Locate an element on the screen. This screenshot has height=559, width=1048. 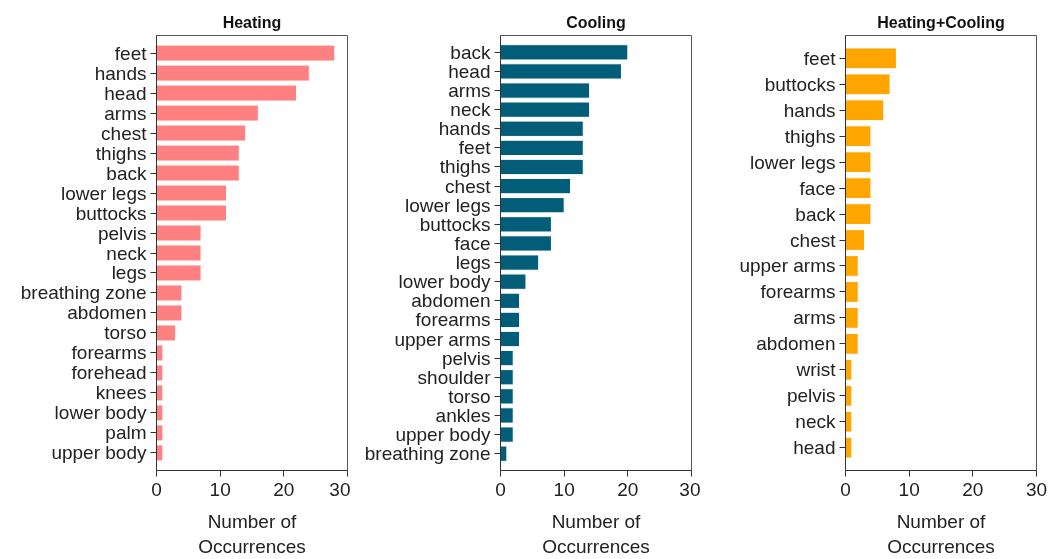
y-tick-label: upper body is located at coordinates (443, 435).